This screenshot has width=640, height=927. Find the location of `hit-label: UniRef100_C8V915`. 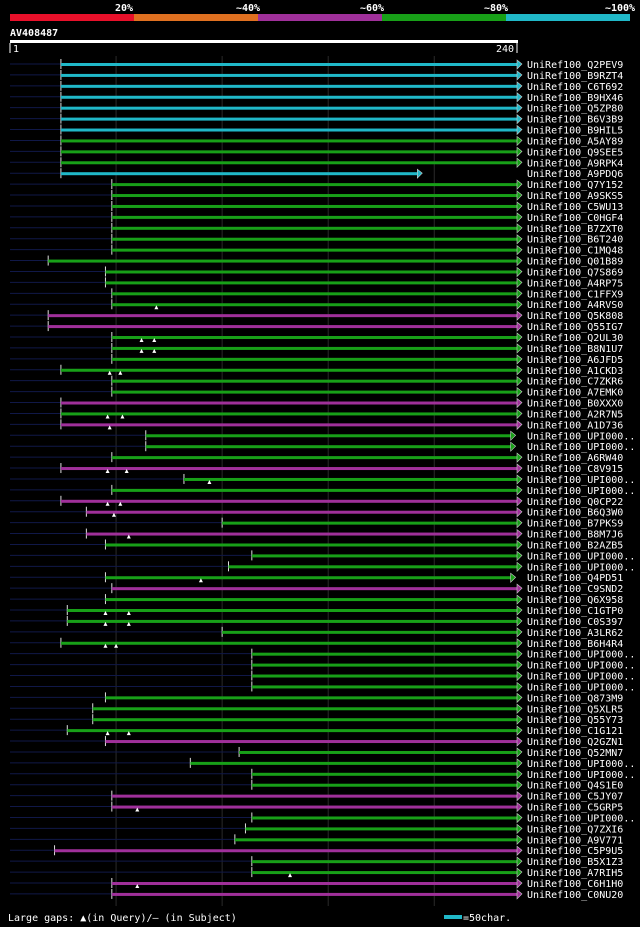

hit-label: UniRef100_C8V915 is located at coordinates (575, 469).